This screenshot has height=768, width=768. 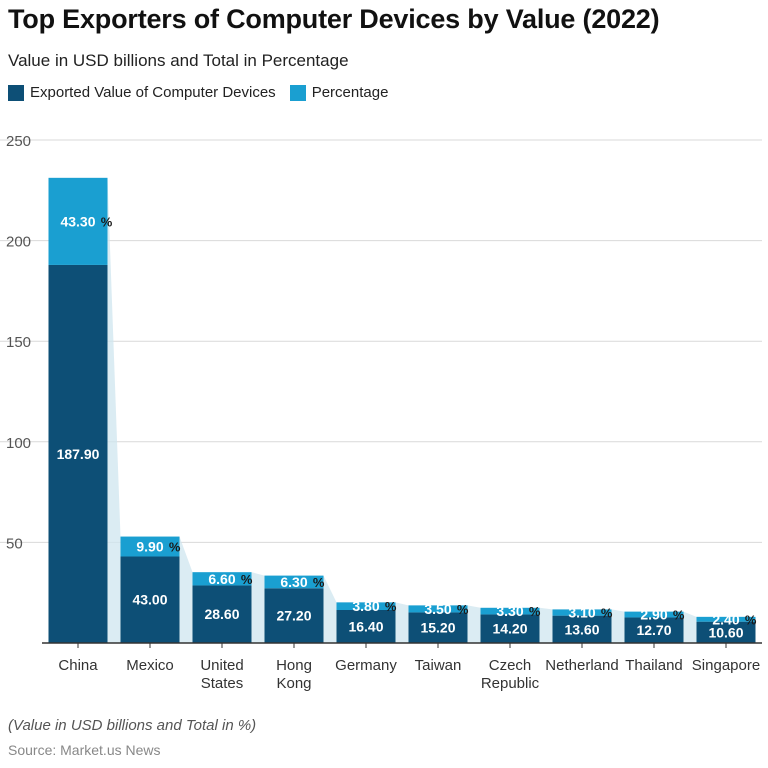 I want to click on data-label-value: 12.70, so click(x=653, y=630).